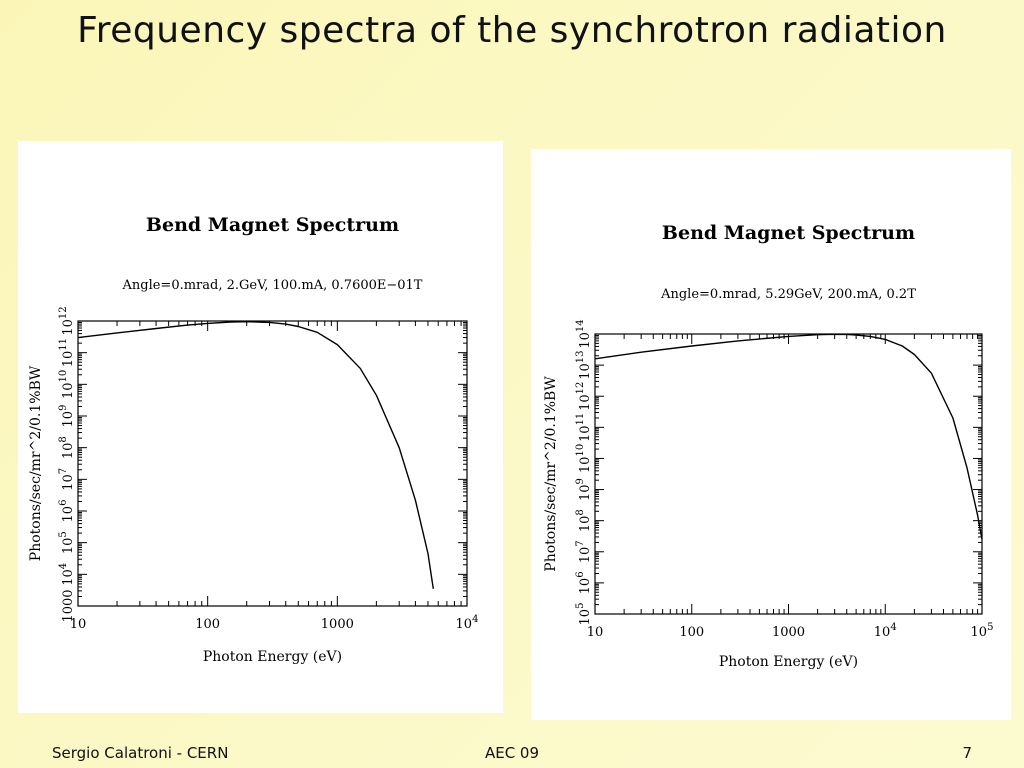  I want to click on page-number: 7, so click(967, 753).